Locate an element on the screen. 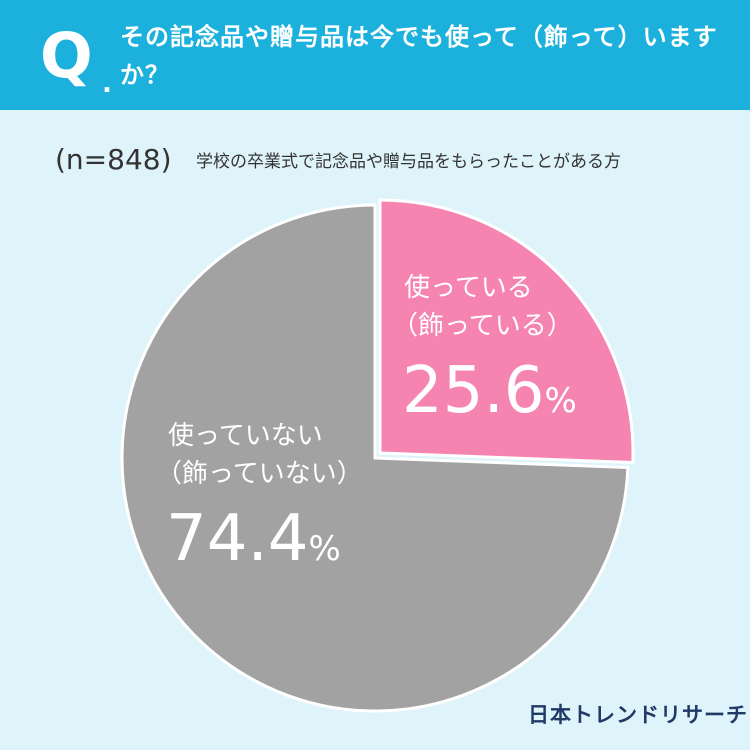 The height and width of the screenshot is (750, 750). slice-value-not-used: 74.4% is located at coordinates (253, 544).